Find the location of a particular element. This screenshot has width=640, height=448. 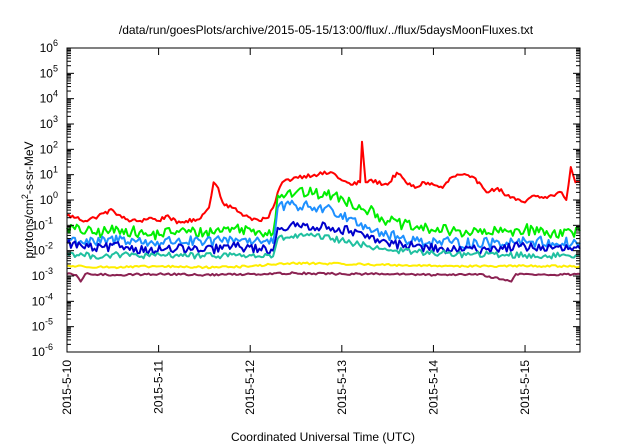

y-tick-exponent: 6 is located at coordinates (55, 43).